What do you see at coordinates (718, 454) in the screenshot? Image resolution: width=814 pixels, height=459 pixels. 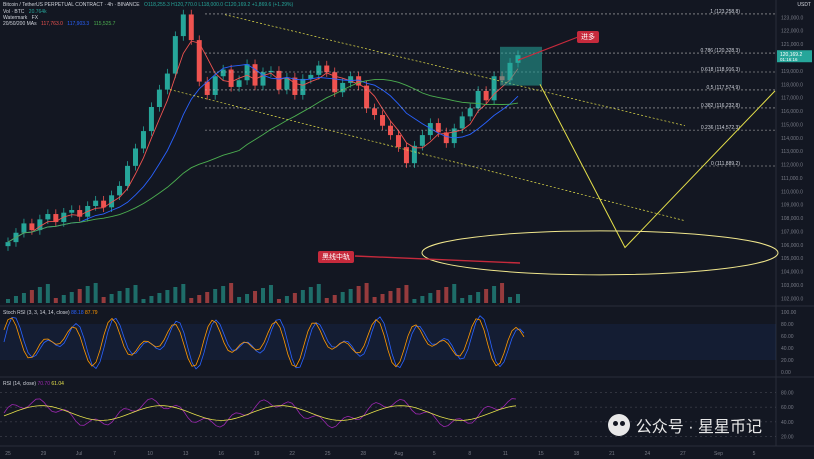 I see `time-tick-label: Sep` at bounding box center [718, 454].